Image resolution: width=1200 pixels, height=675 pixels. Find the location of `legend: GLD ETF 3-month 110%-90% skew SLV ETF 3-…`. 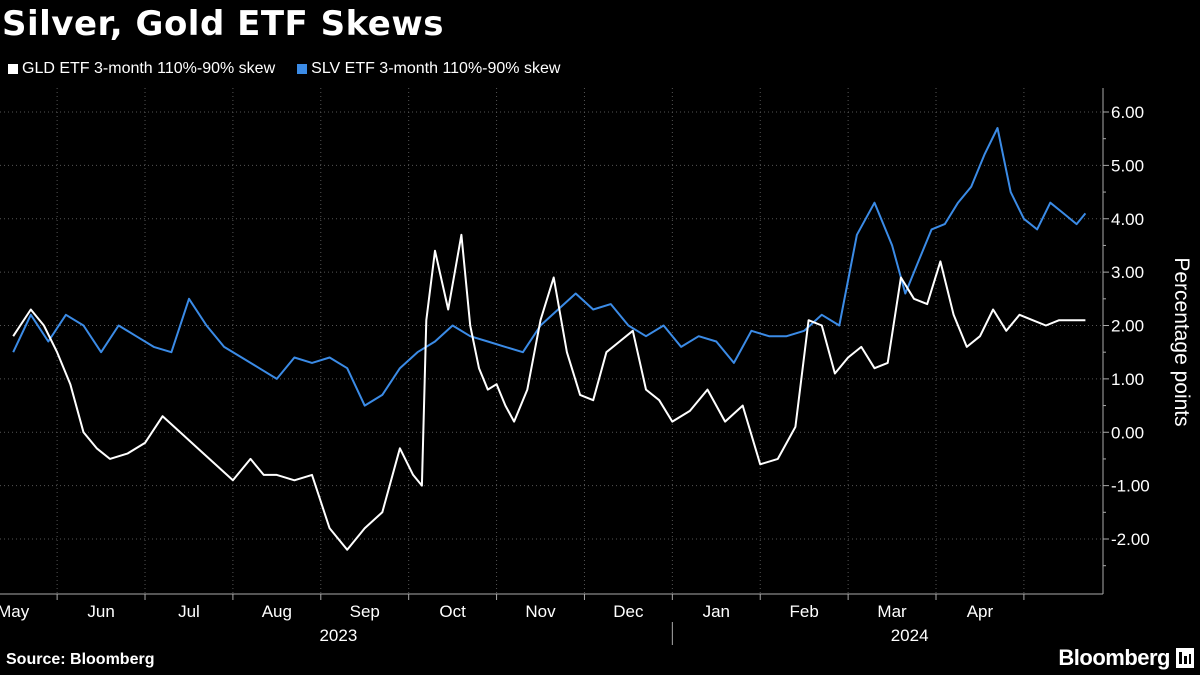

legend: GLD ETF 3-month 110%-90% skew SLV ETF 3-… is located at coordinates (284, 69).